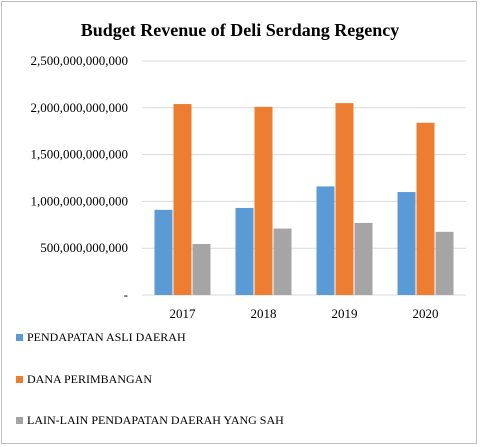  I want to click on x-tick-label: 2020, so click(426, 313).